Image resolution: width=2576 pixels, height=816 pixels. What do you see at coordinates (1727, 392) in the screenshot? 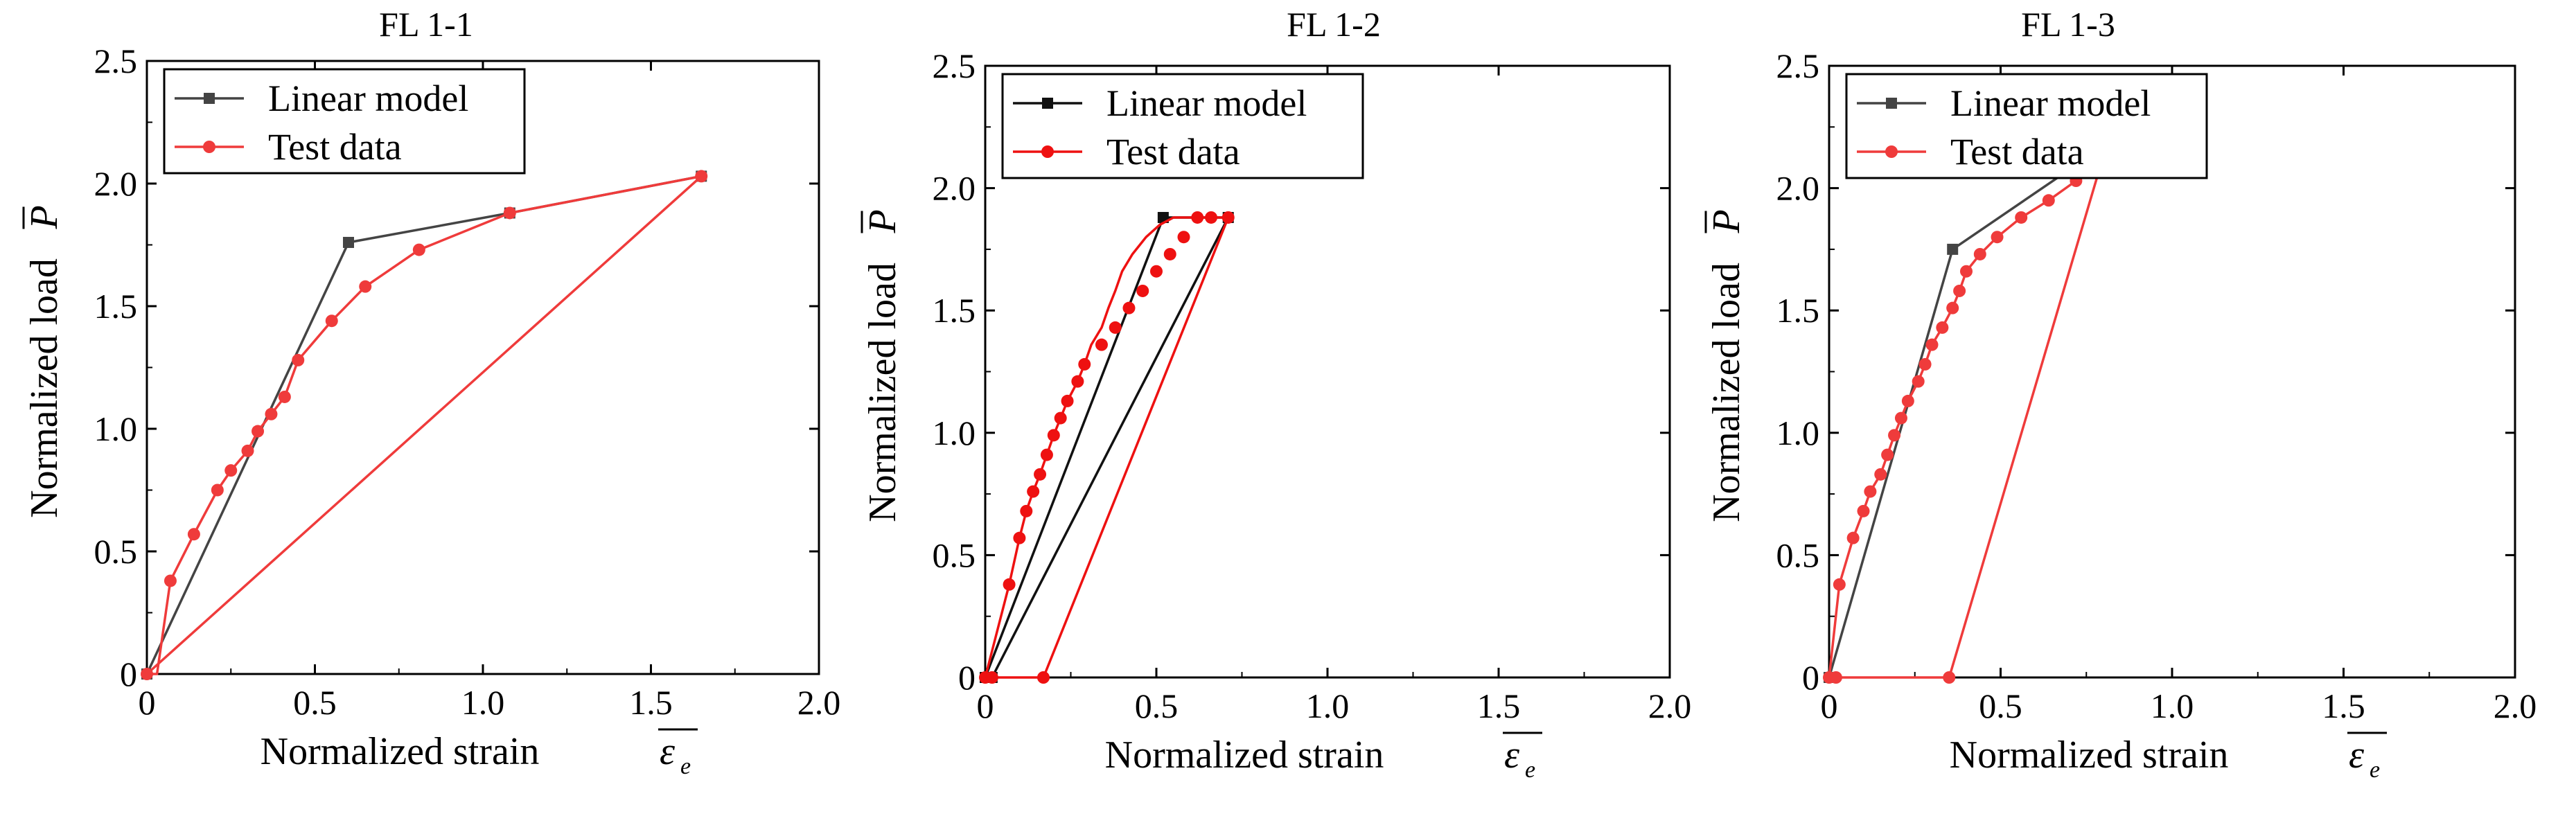
I see `y-axis-label: Normalized load` at bounding box center [1727, 392].